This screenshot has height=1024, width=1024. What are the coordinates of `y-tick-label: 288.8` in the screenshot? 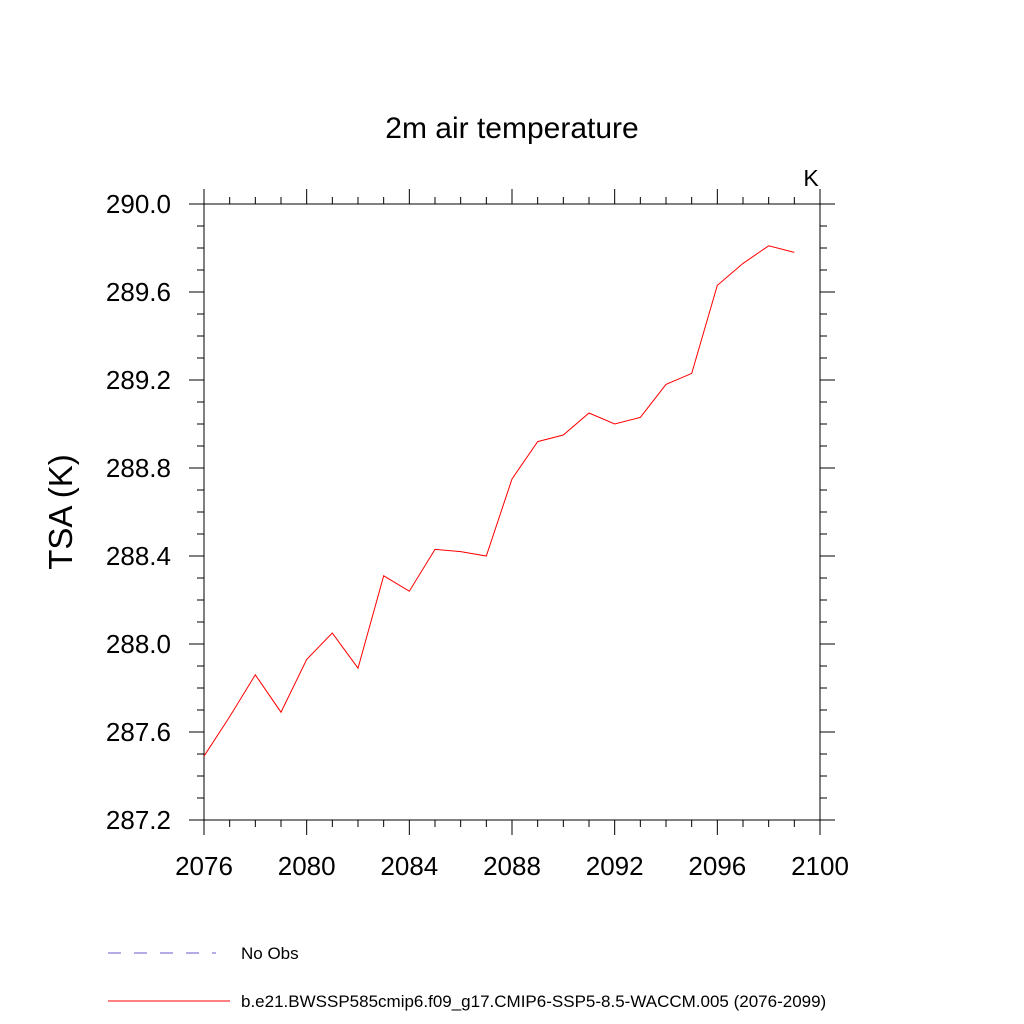 It's located at (138, 468).